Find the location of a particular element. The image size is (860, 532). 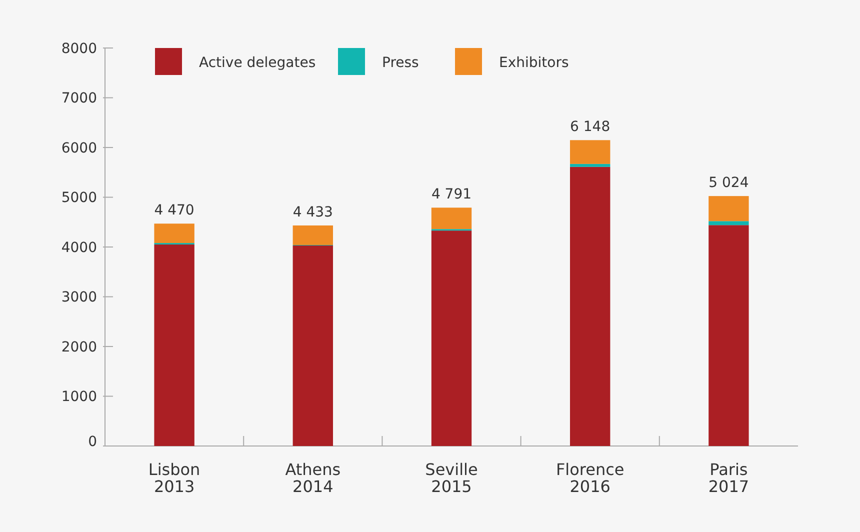

x-tick-label: Paris 2017 is located at coordinates (729, 478).